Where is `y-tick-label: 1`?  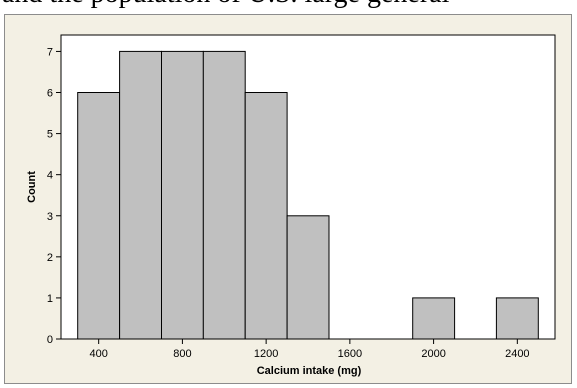
y-tick-label: 1 is located at coordinates (50, 299).